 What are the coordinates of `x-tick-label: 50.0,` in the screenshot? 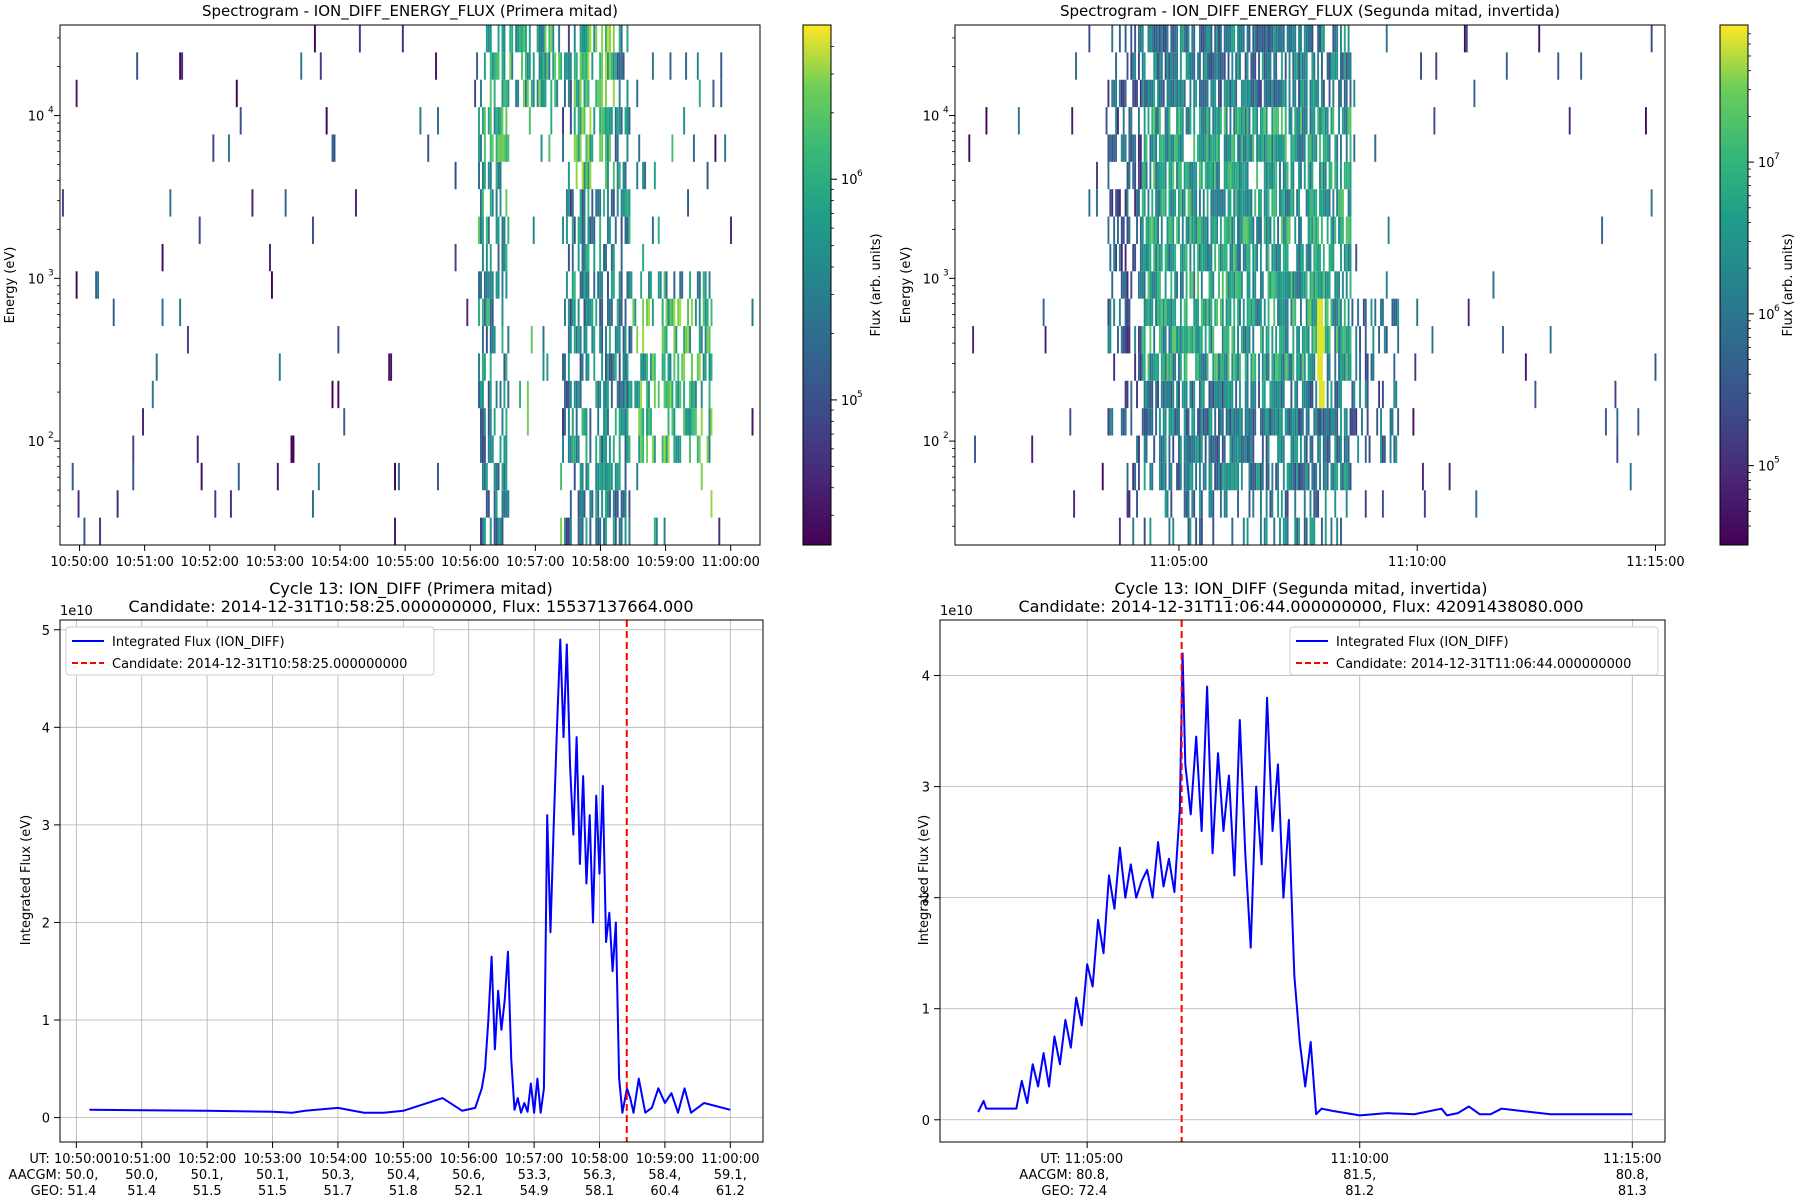 It's located at (141, 1175).